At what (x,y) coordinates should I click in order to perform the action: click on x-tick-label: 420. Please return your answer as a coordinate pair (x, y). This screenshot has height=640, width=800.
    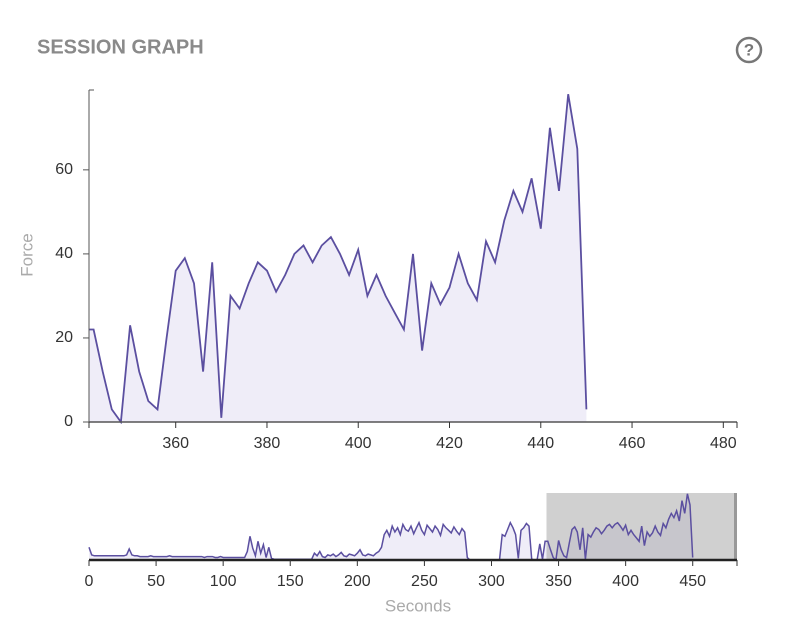
    Looking at the image, I should click on (449, 443).